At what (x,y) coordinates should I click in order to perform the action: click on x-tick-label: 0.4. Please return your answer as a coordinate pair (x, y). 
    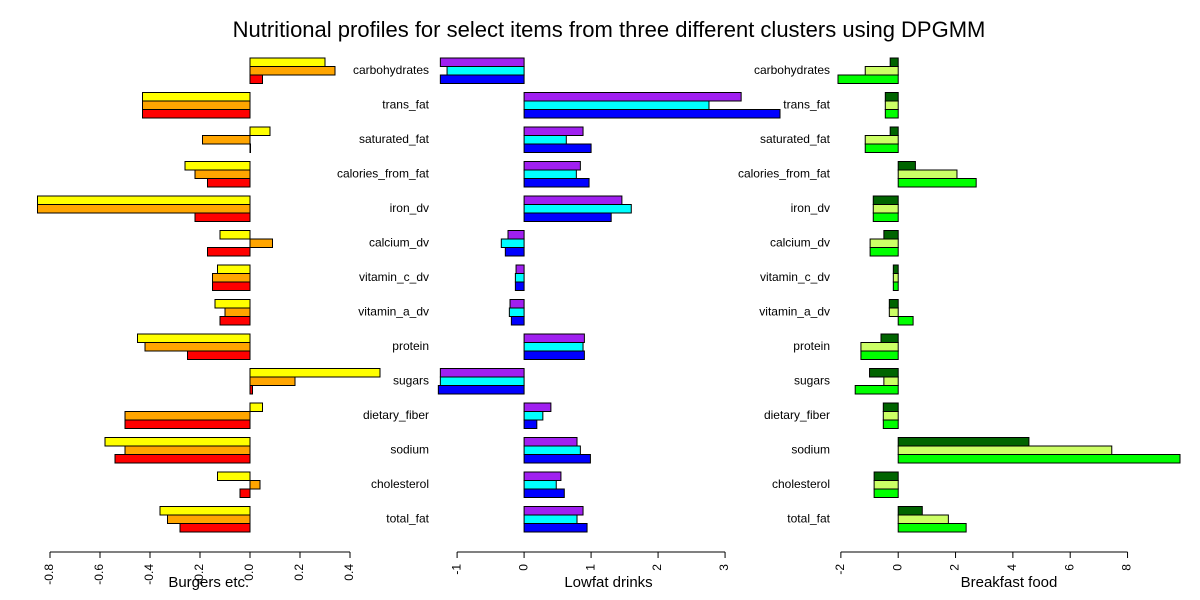
    Looking at the image, I should click on (349, 572).